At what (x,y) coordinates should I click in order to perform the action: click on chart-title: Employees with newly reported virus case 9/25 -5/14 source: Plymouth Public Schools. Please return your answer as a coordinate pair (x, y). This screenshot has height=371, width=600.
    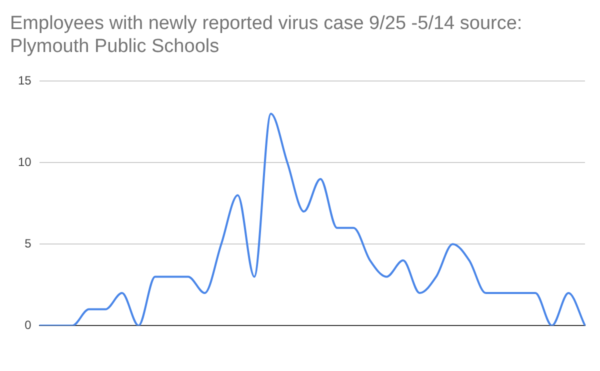
    Looking at the image, I should click on (267, 35).